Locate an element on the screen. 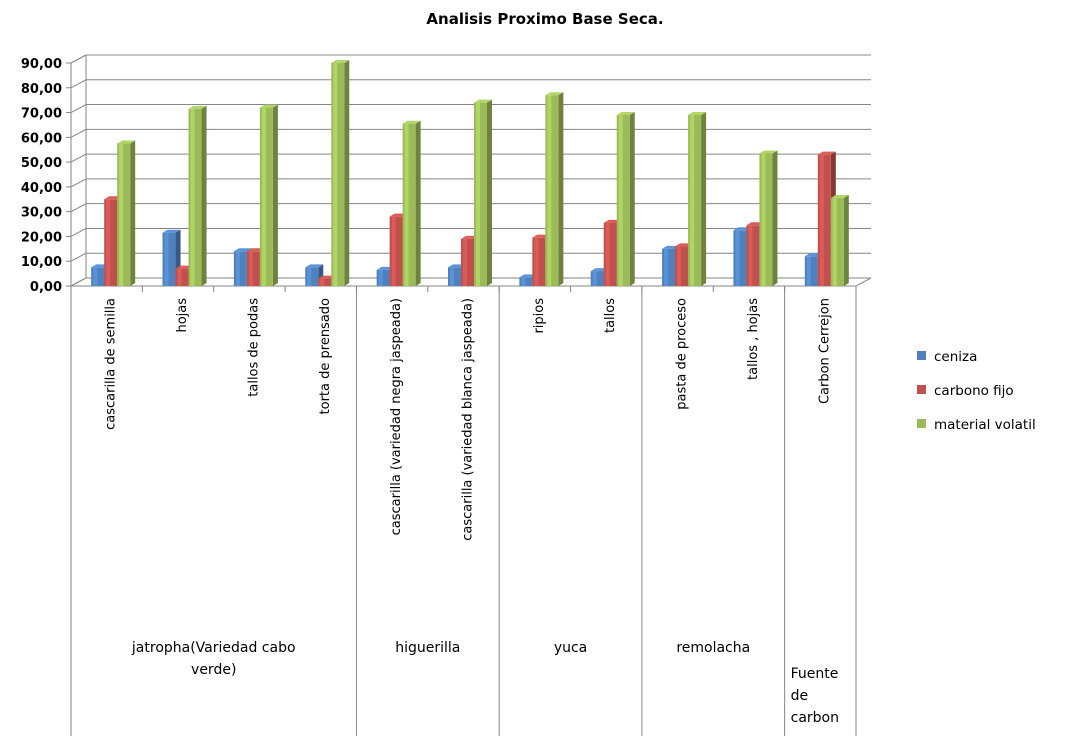 The height and width of the screenshot is (736, 1075). category-label: Carbon Cerrejon is located at coordinates (824, 351).